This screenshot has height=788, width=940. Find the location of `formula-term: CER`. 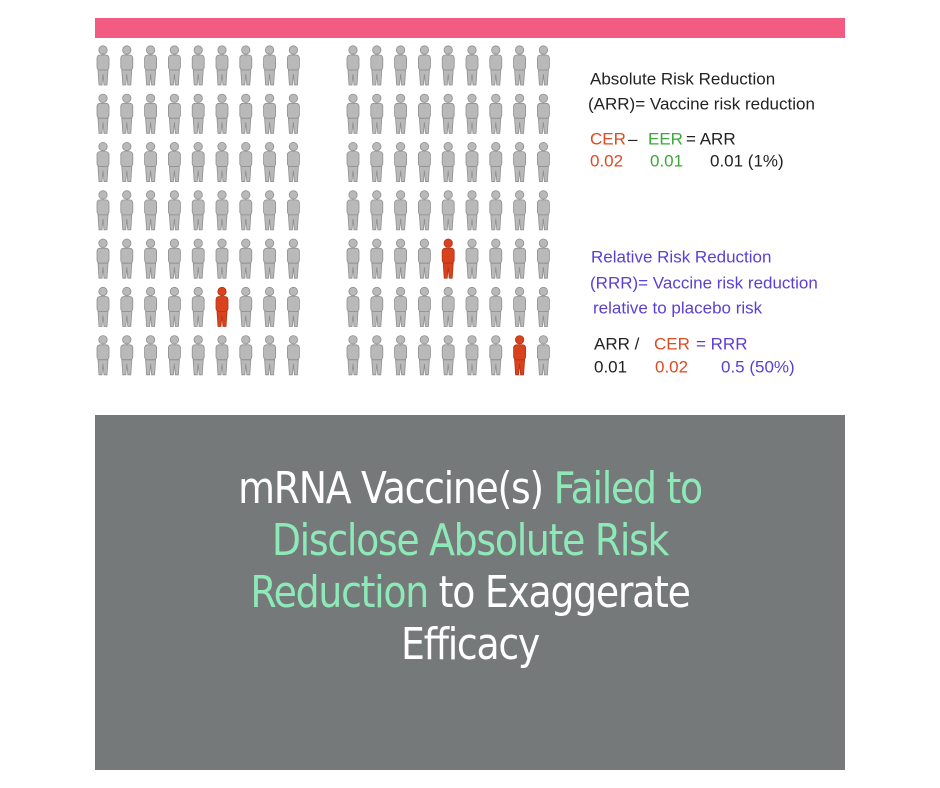

formula-term: CER is located at coordinates (608, 138).